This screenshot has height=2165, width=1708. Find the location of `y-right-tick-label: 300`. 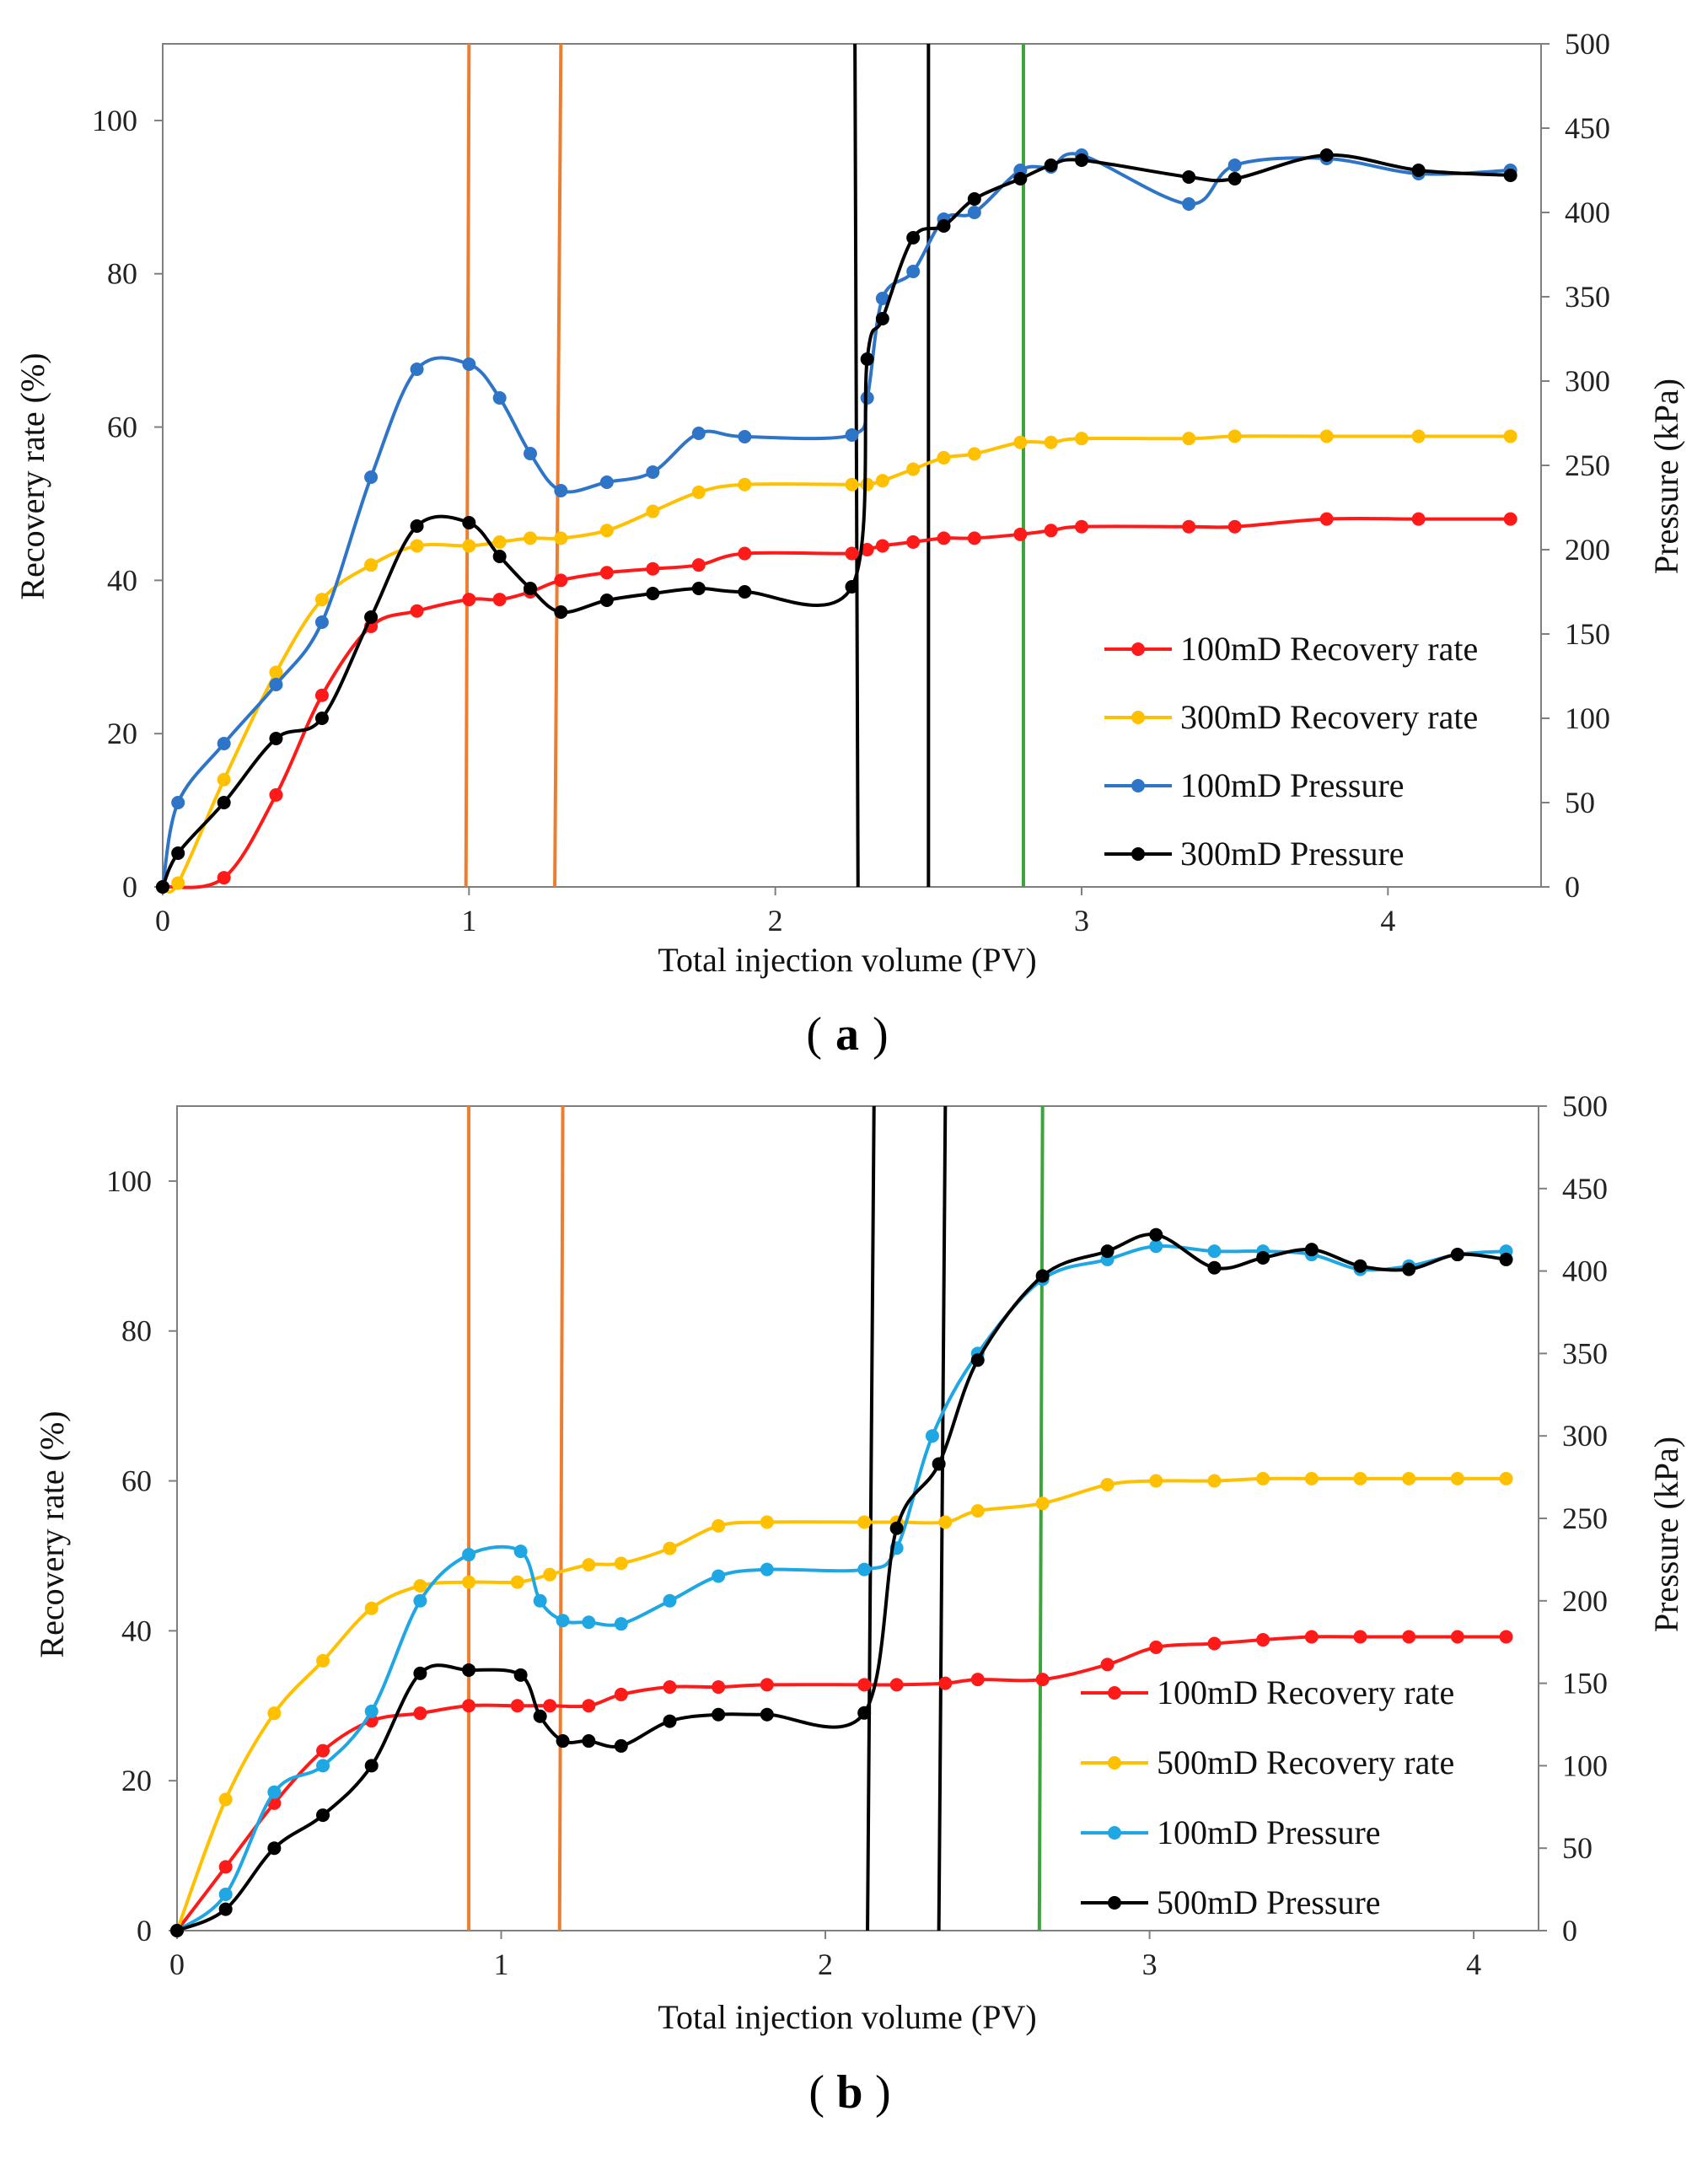

y-right-tick-label: 300 is located at coordinates (1588, 381).